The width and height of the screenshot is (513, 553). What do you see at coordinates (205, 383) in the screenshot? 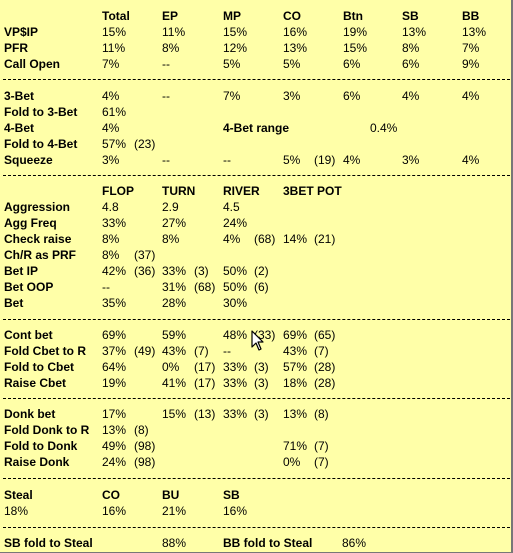
I see `raise-cbet-turn-count: (17)` at bounding box center [205, 383].